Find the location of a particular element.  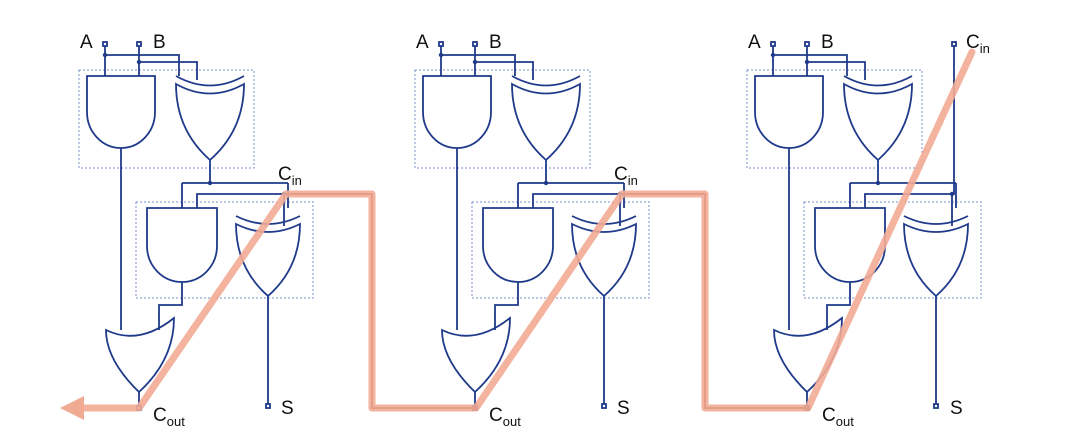

carry-out-arrow-icon is located at coordinates (72, 408).